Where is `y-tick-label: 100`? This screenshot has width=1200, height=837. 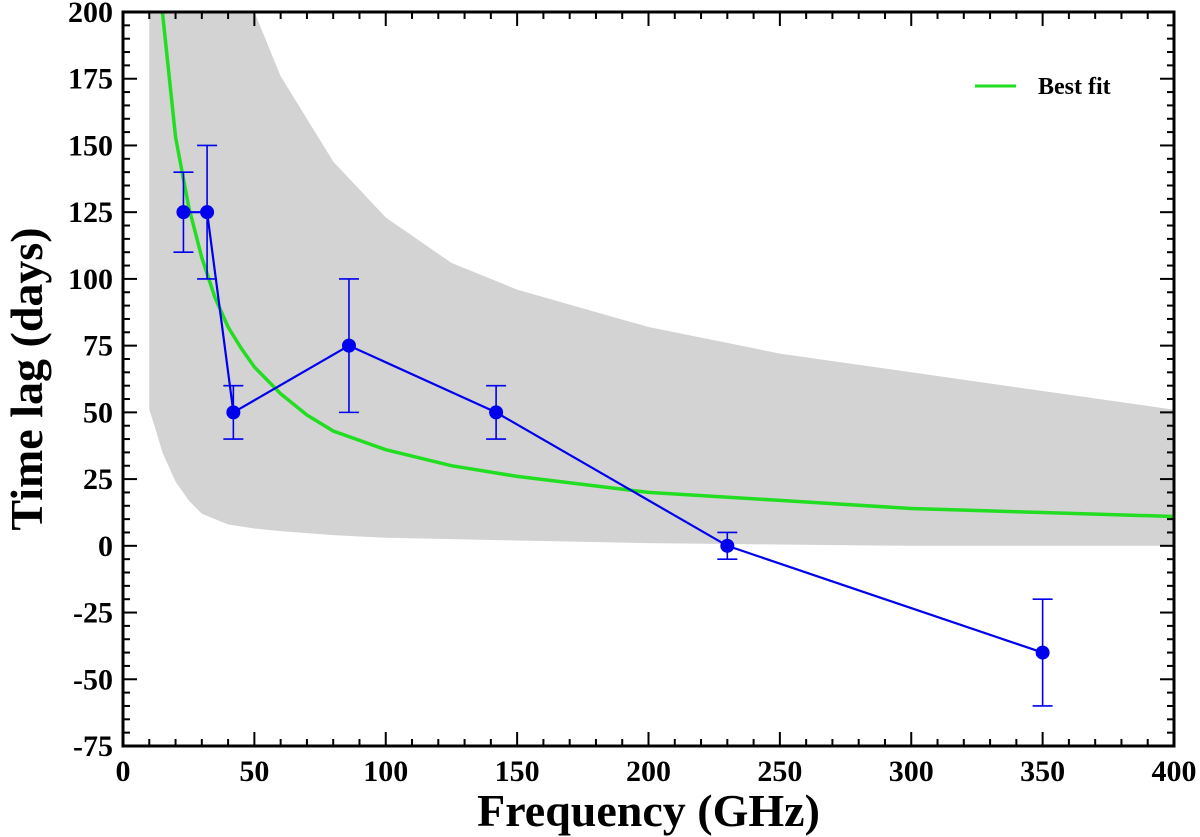 y-tick-label: 100 is located at coordinates (90, 279).